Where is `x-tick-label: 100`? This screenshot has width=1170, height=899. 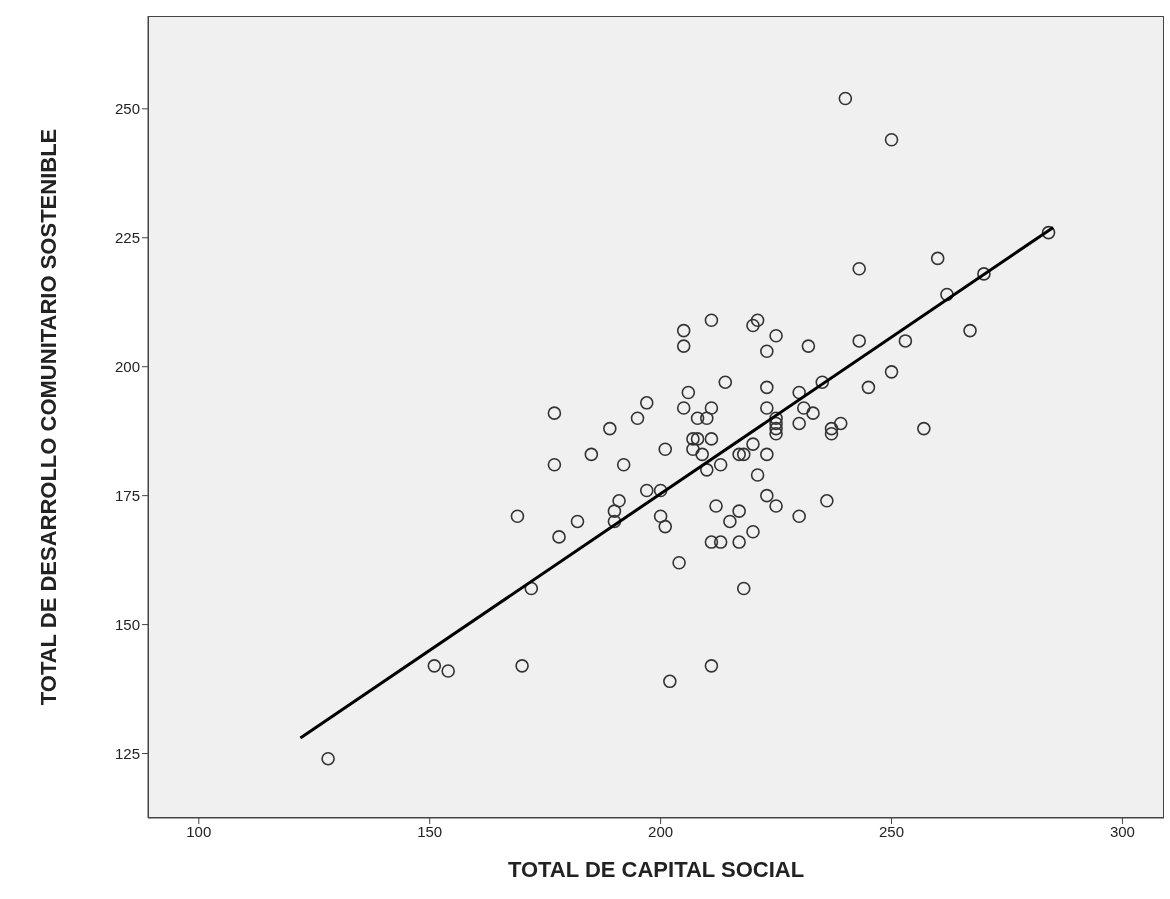
x-tick-label: 100 is located at coordinates (199, 831).